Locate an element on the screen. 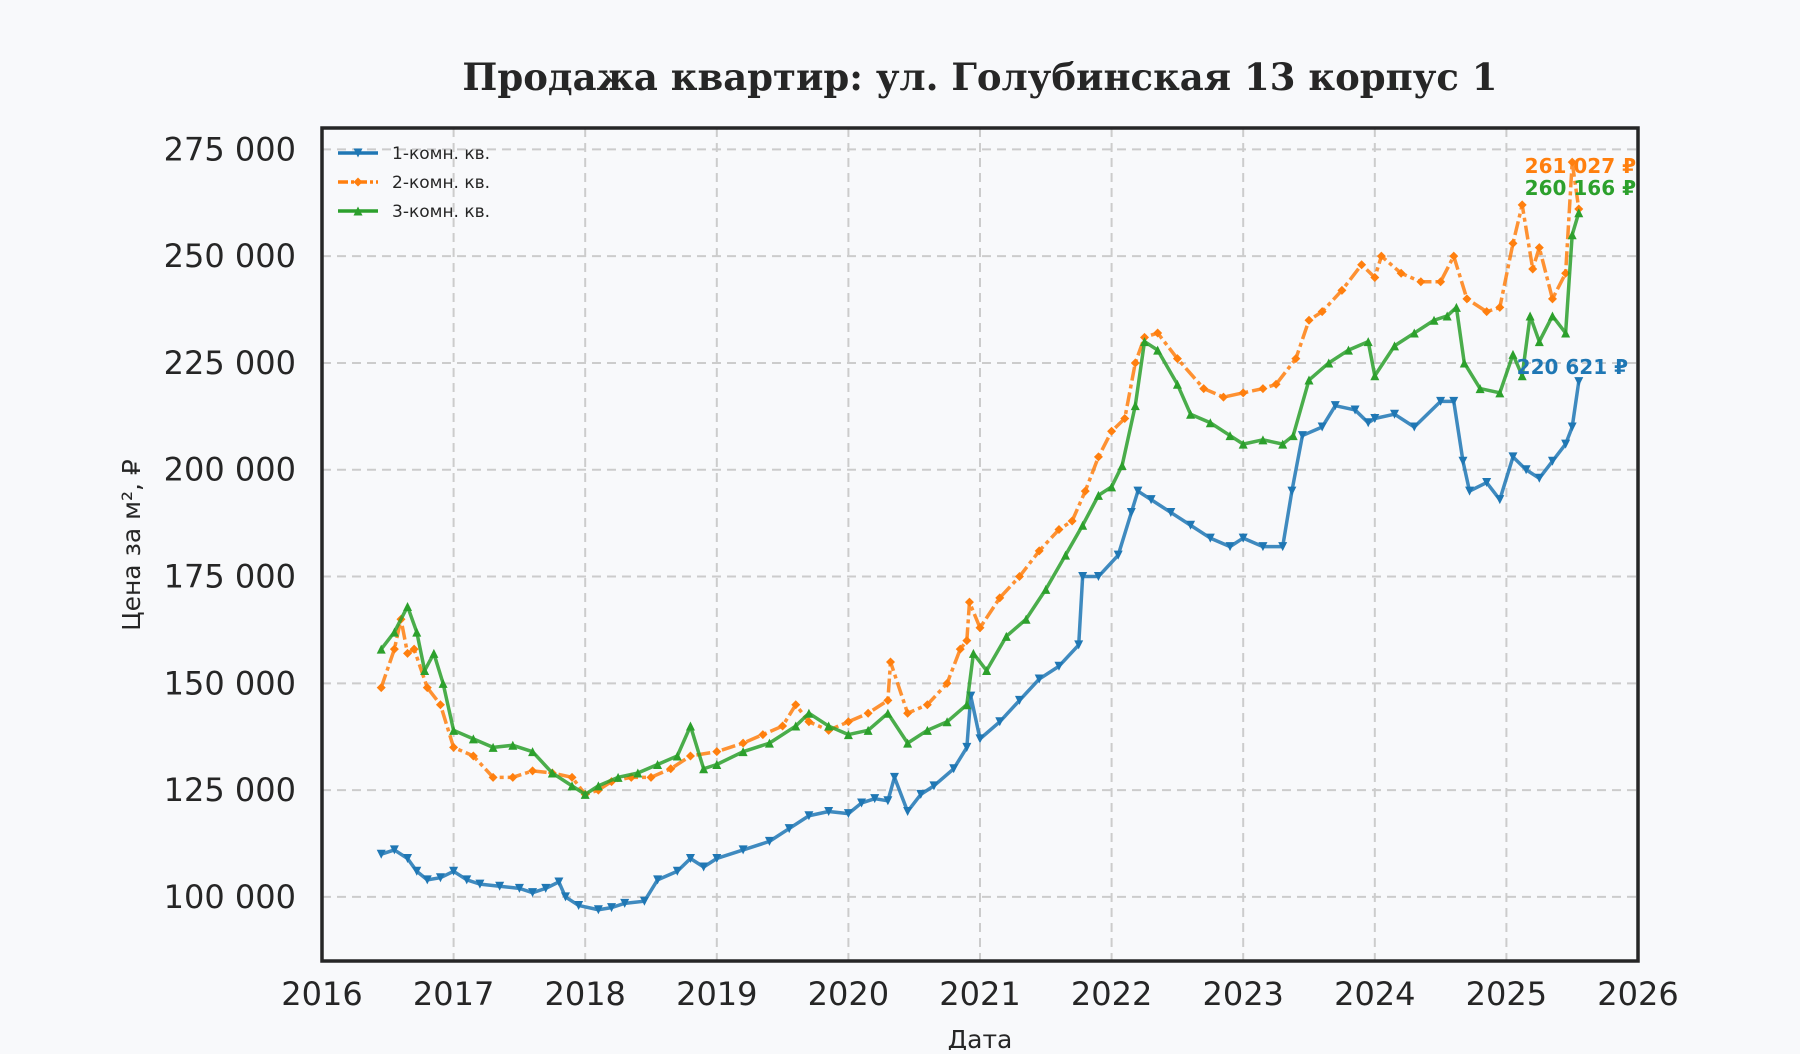  legend-label: 1-комн. кв. is located at coordinates (441, 154).